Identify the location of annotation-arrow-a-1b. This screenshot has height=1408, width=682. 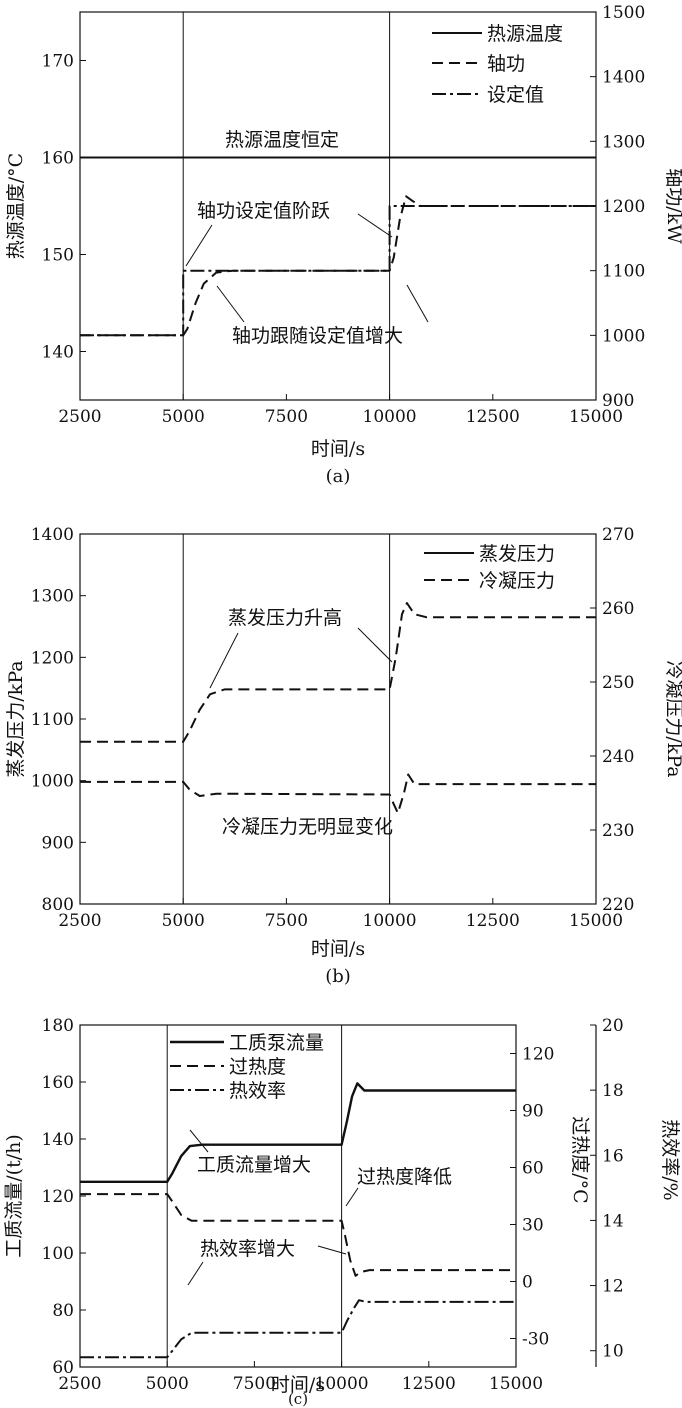
(375, 225).